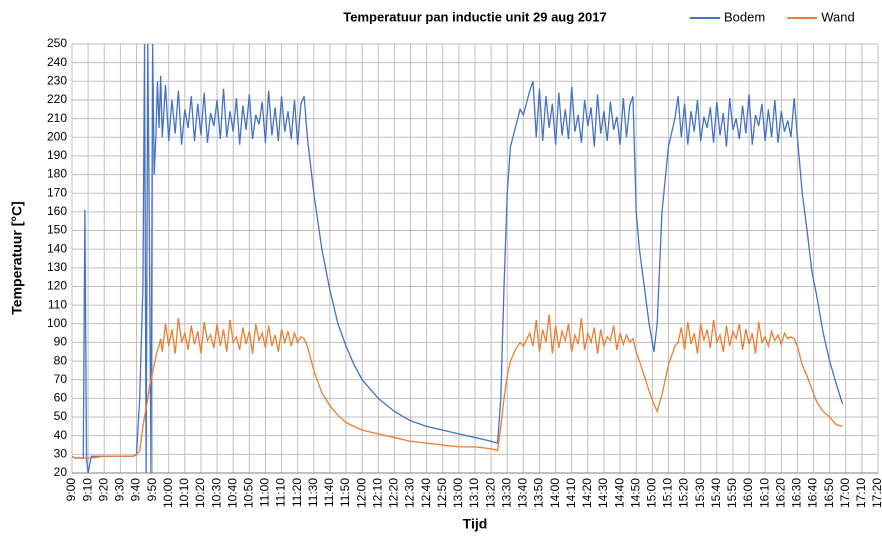 The image size is (882, 543). What do you see at coordinates (458, 493) in the screenshot?
I see `x-tick-label: 13:00` at bounding box center [458, 493].